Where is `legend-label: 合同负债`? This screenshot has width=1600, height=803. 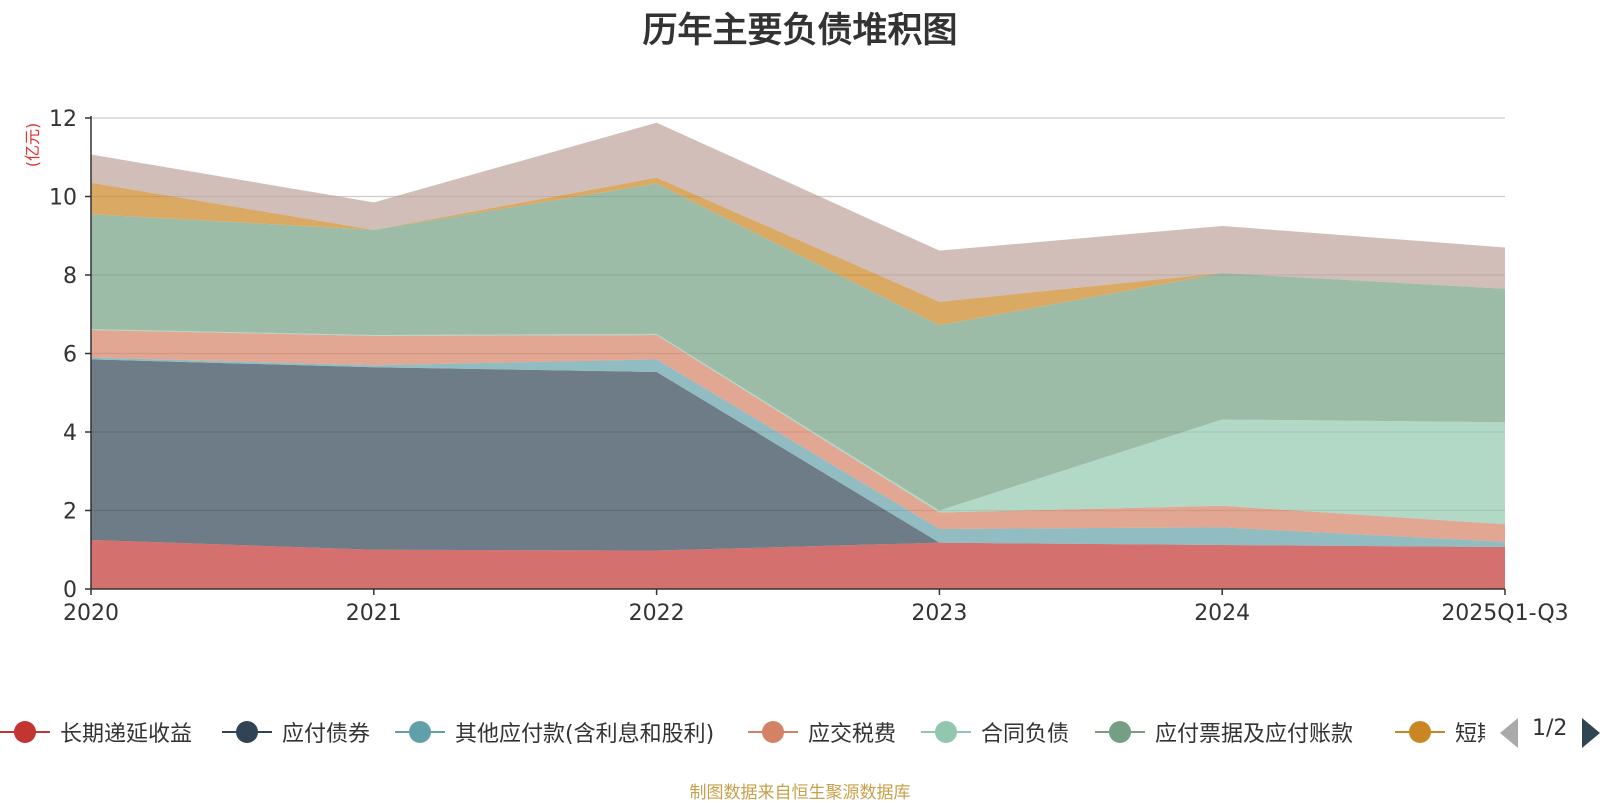
legend-label: 合同负债 is located at coordinates (1025, 734).